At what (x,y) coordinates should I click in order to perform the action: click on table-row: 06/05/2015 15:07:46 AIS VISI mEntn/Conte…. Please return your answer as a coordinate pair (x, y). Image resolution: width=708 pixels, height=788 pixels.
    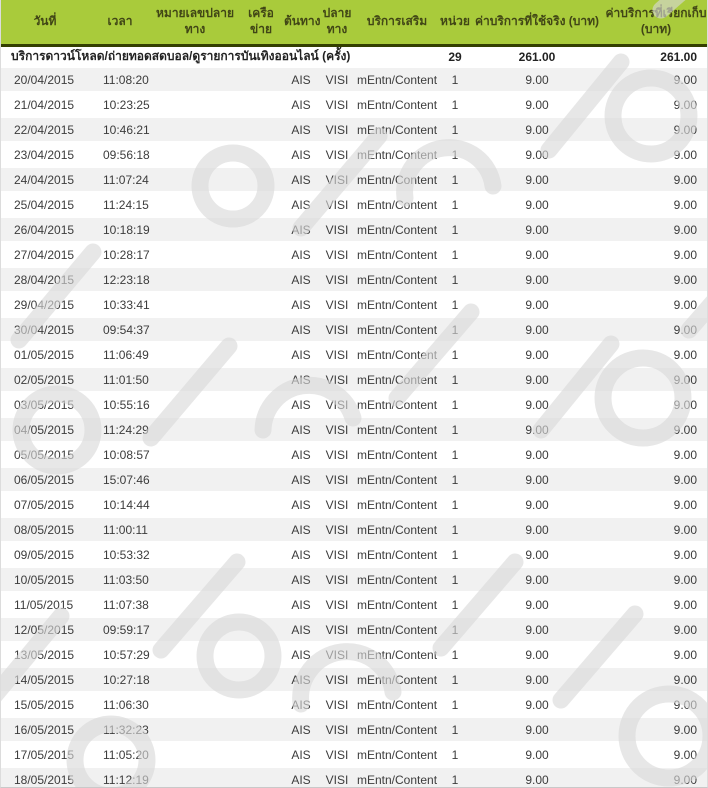
    Looking at the image, I should click on (354, 480).